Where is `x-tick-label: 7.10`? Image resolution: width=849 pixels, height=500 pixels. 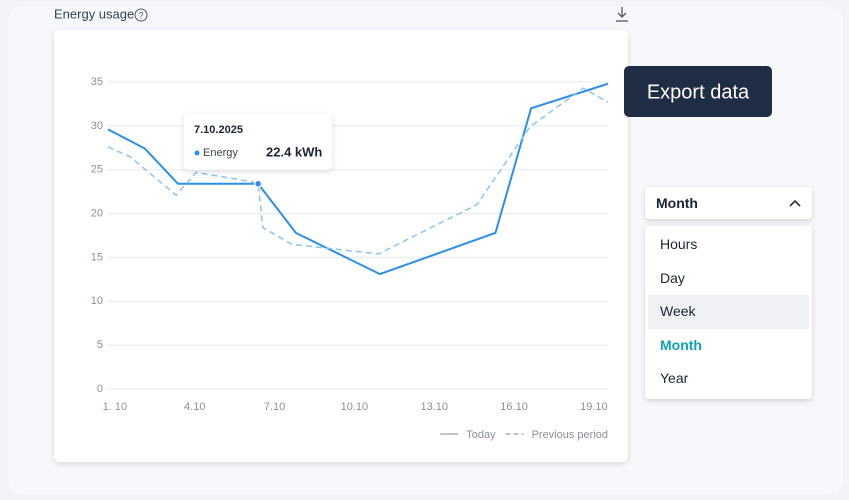 x-tick-label: 7.10 is located at coordinates (274, 407).